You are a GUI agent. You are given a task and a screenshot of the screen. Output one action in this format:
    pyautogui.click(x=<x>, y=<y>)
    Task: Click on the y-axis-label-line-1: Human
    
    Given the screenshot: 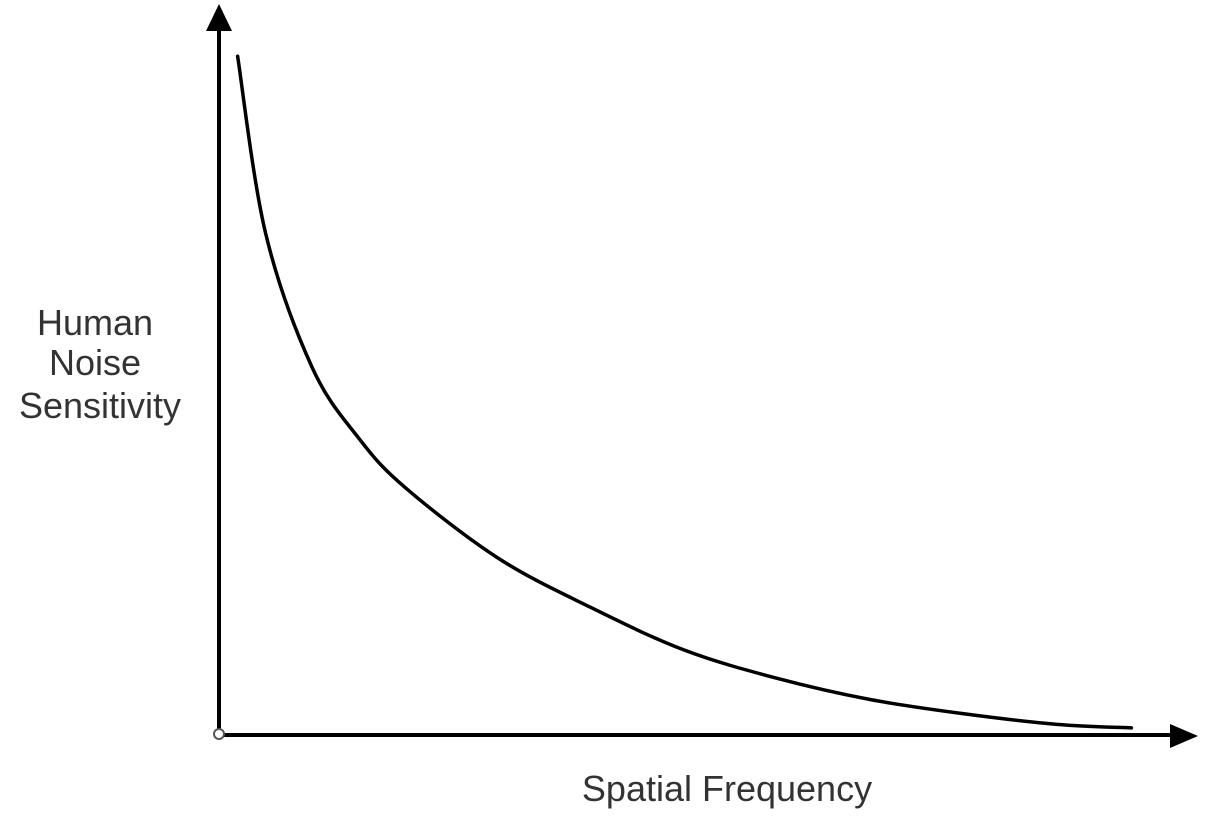 What is the action you would take?
    pyautogui.click(x=95, y=322)
    